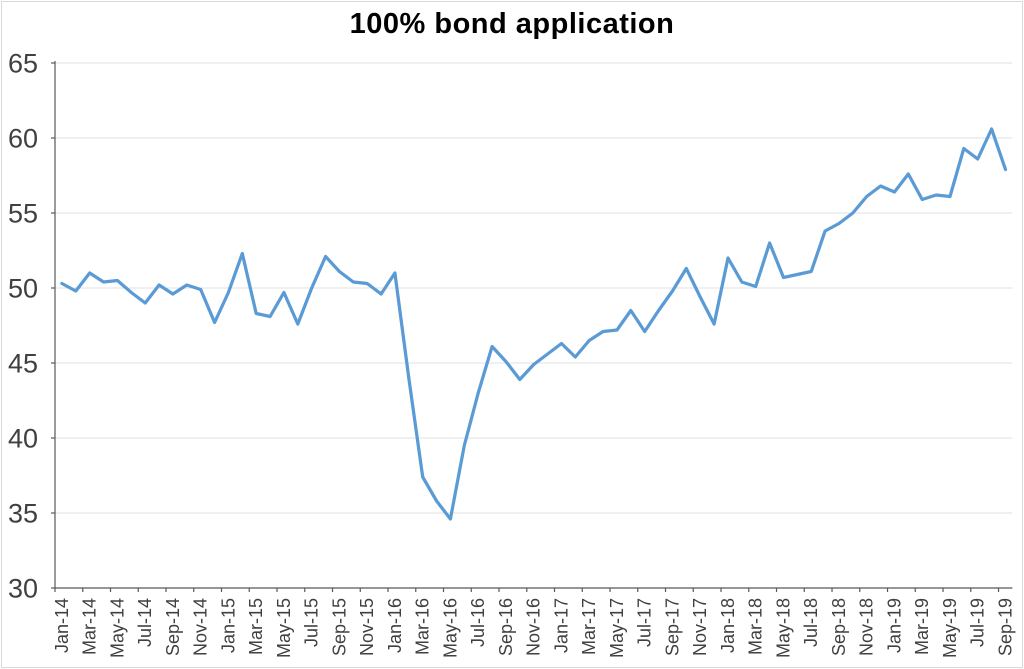  Describe the element at coordinates (617, 628) in the screenshot. I see `x-tick-label: May-17` at that location.